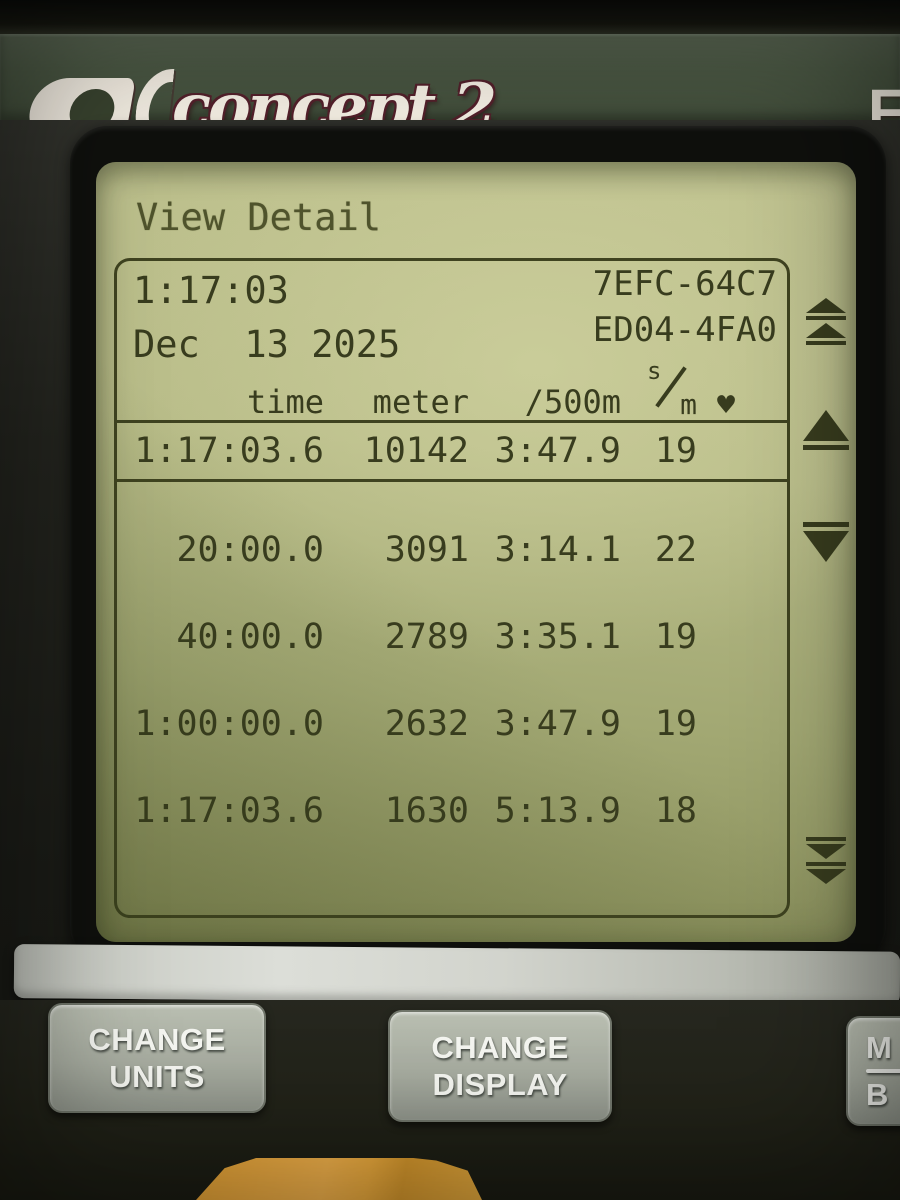  I want to click on header-strokes-per-minute: s m, so click(659, 389).